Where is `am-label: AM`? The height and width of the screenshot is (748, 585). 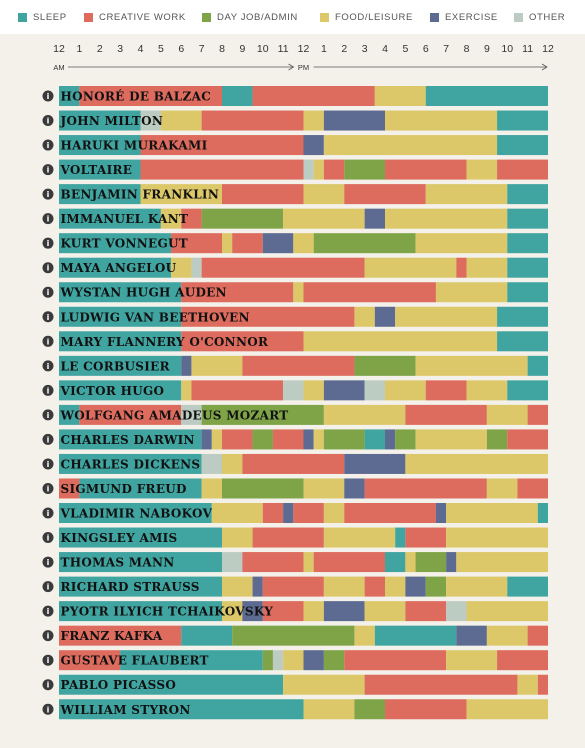 am-label: AM is located at coordinates (58, 67).